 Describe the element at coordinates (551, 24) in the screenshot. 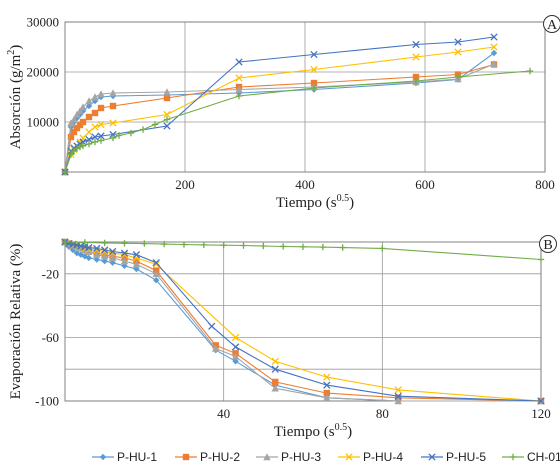

I see `panel-badge` at that location.